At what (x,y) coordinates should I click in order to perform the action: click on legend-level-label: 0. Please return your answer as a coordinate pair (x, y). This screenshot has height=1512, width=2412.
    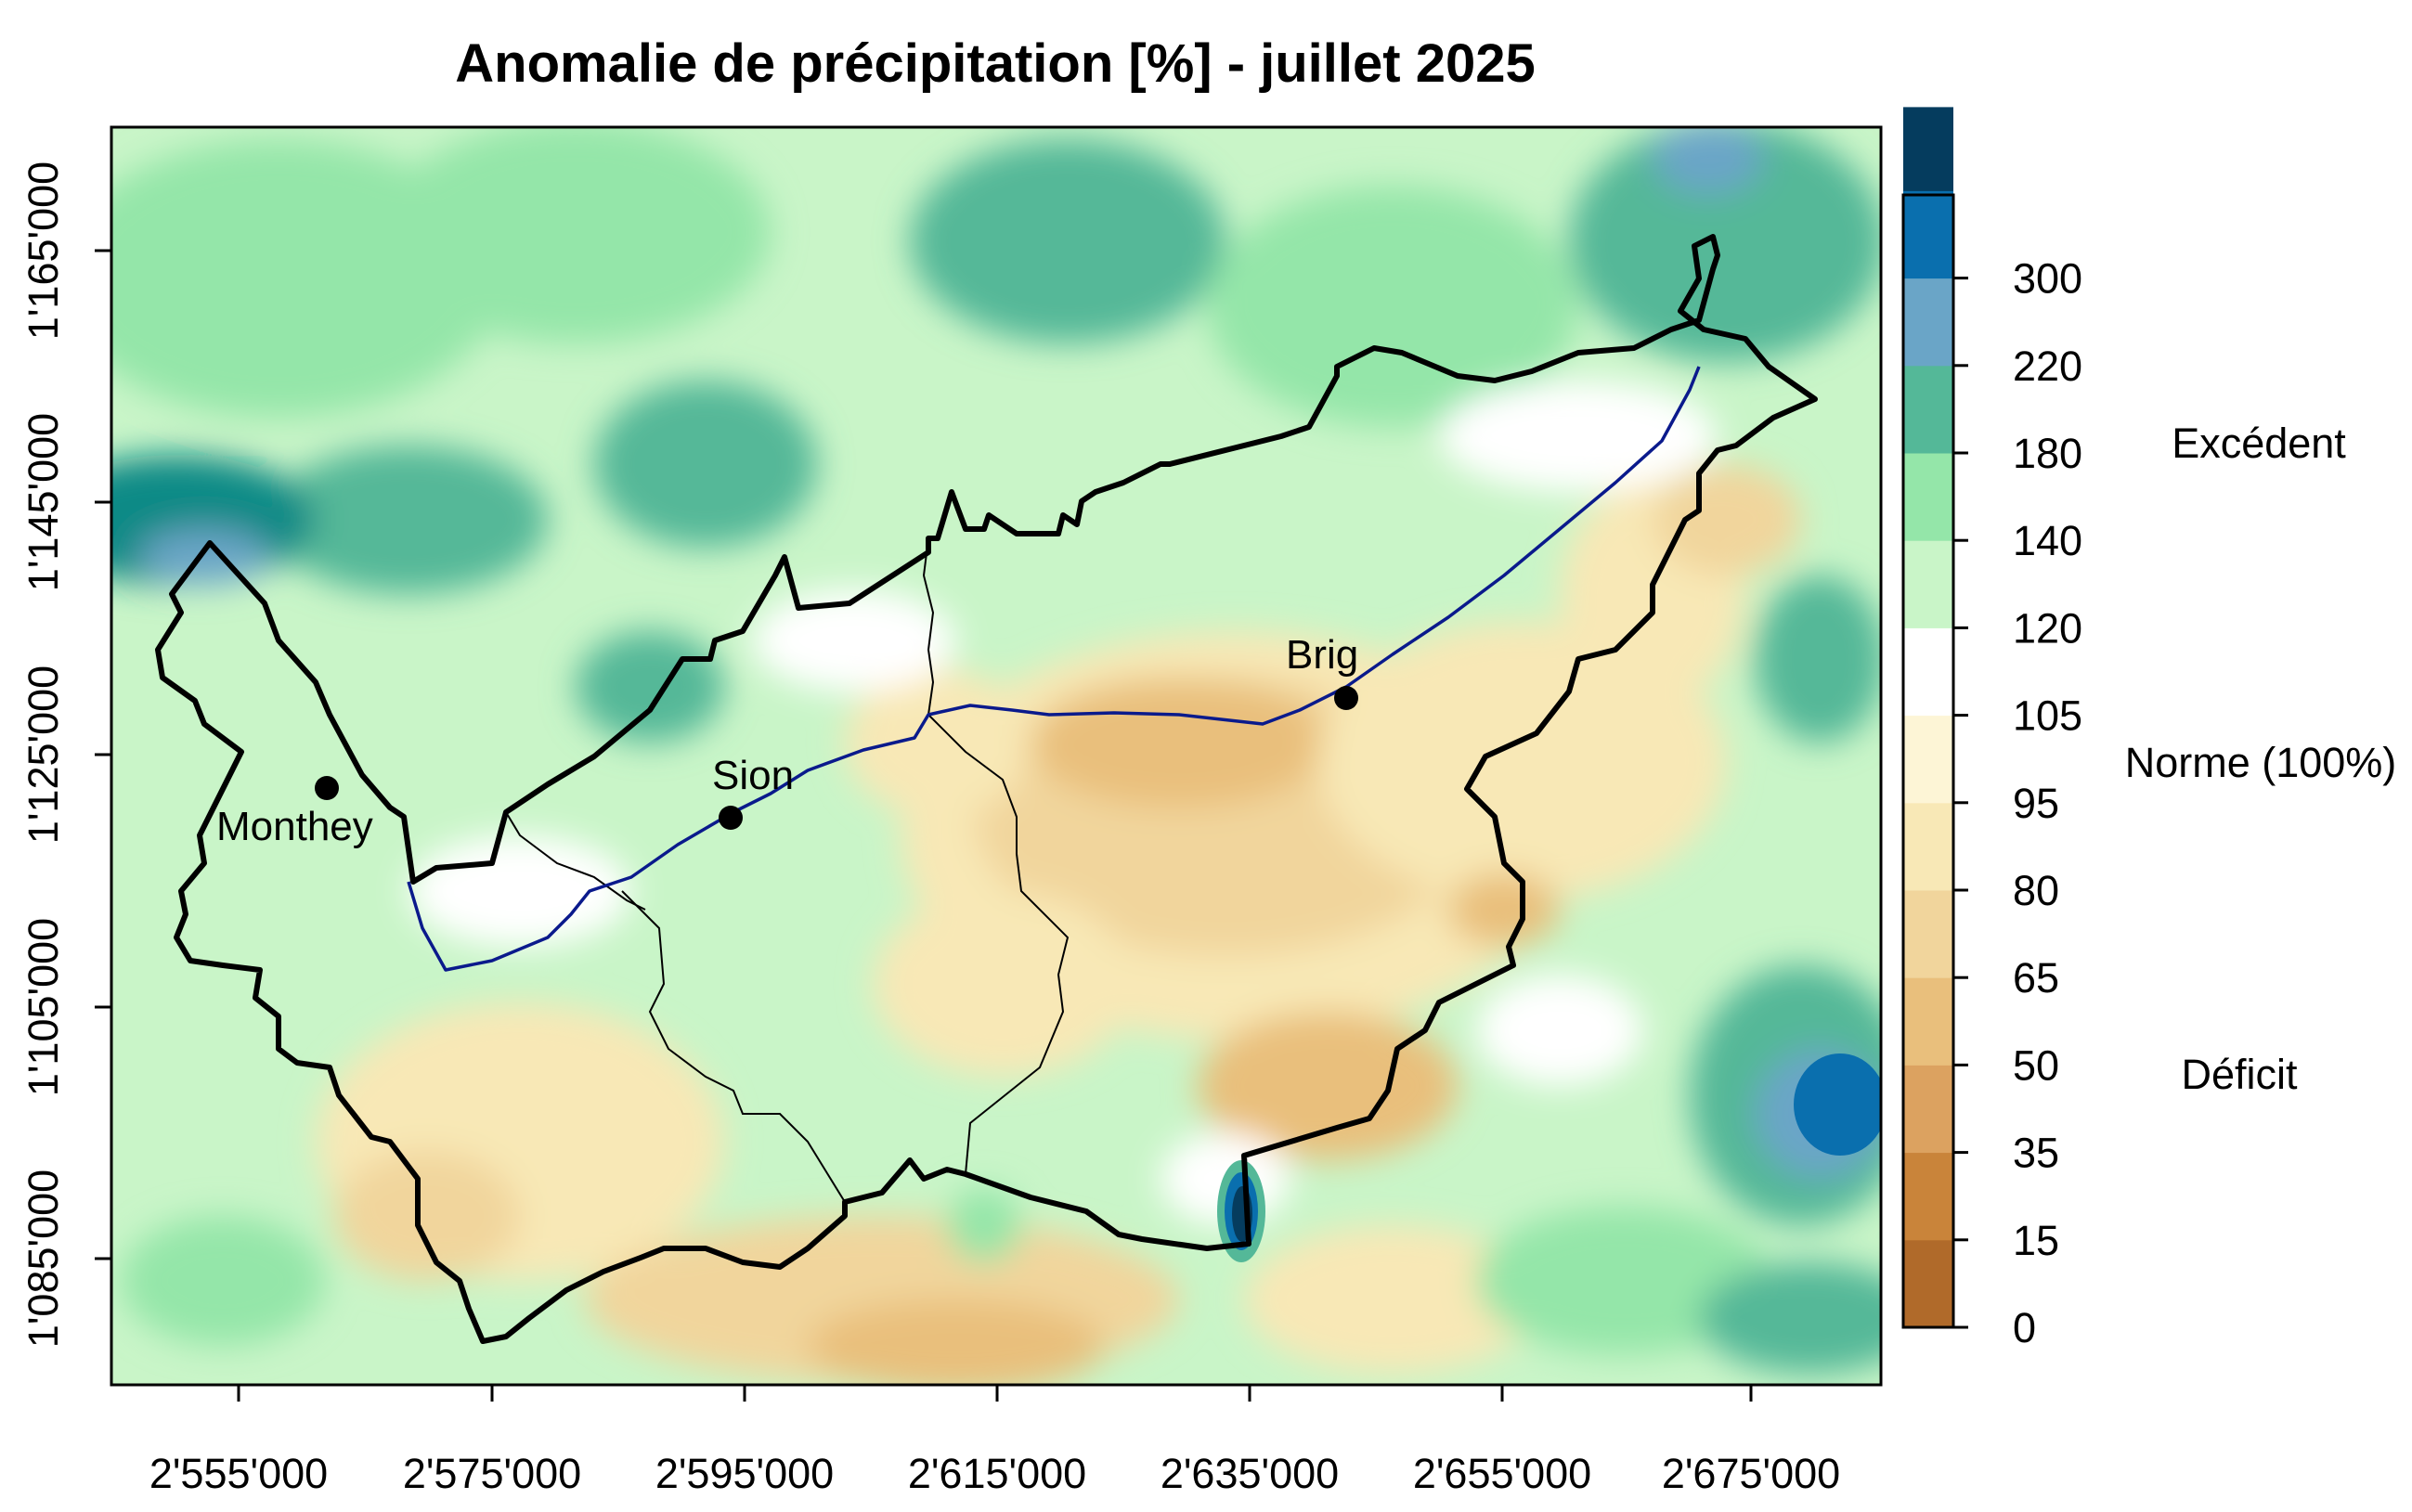
    Looking at the image, I should click on (2025, 1327).